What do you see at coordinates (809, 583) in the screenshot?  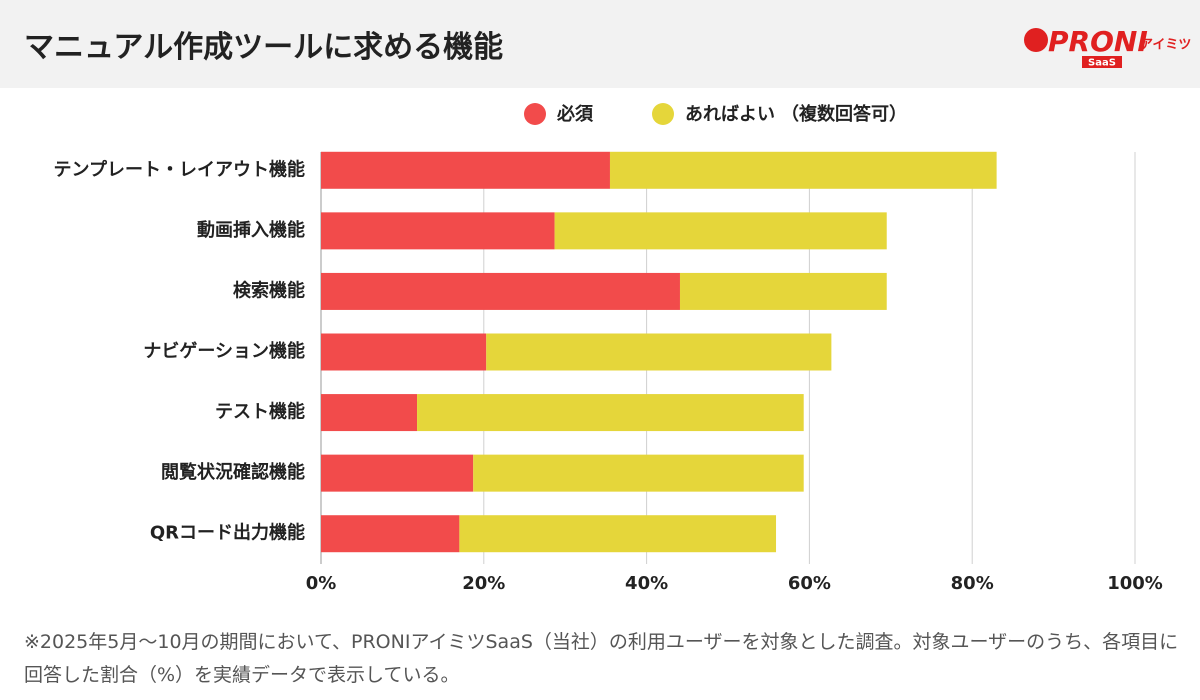 I see `x-tick-label: 60%` at bounding box center [809, 583].